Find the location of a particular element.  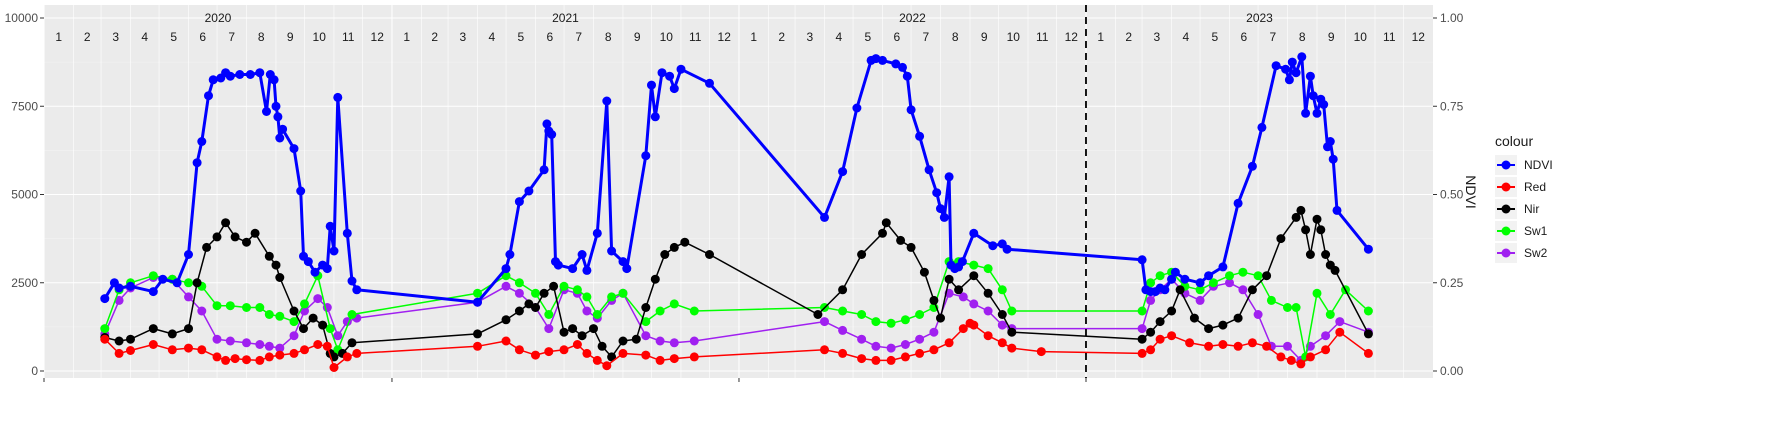

month-label: 2 is located at coordinates (87, 37).